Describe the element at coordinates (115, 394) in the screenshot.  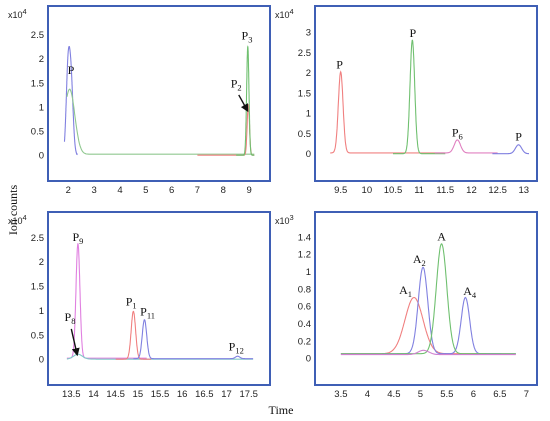
I see `x-tick-label: 14.5` at that location.